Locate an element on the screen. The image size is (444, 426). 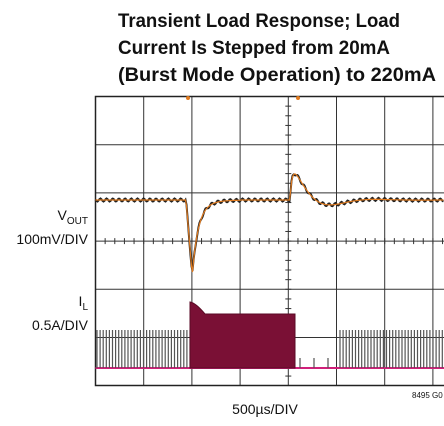
channel-subscript: OUT is located at coordinates (77, 221).